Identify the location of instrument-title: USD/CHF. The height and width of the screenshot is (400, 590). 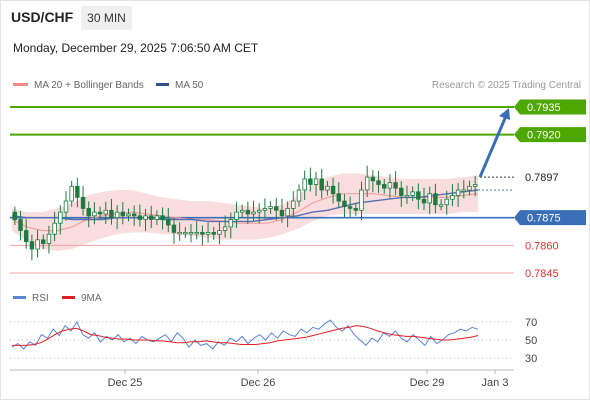
(42, 17).